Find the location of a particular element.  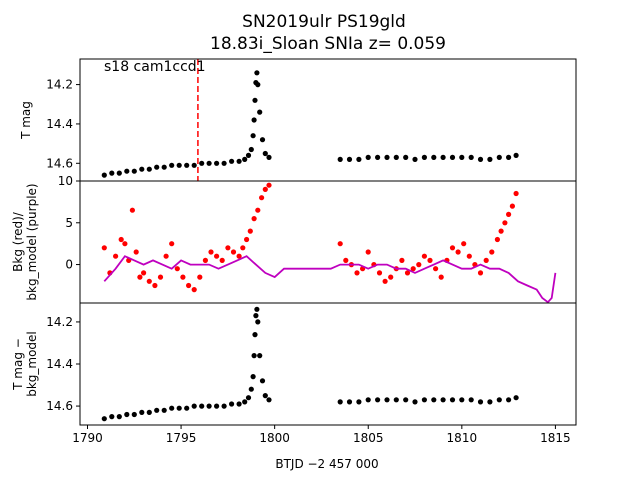

chart-title: SN2019ulr PS19gld is located at coordinates (324, 22).